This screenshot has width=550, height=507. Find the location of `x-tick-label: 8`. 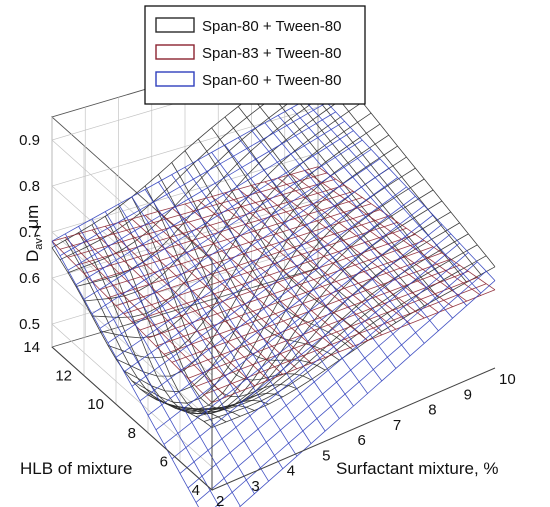

x-tick-label: 8 is located at coordinates (432, 410).